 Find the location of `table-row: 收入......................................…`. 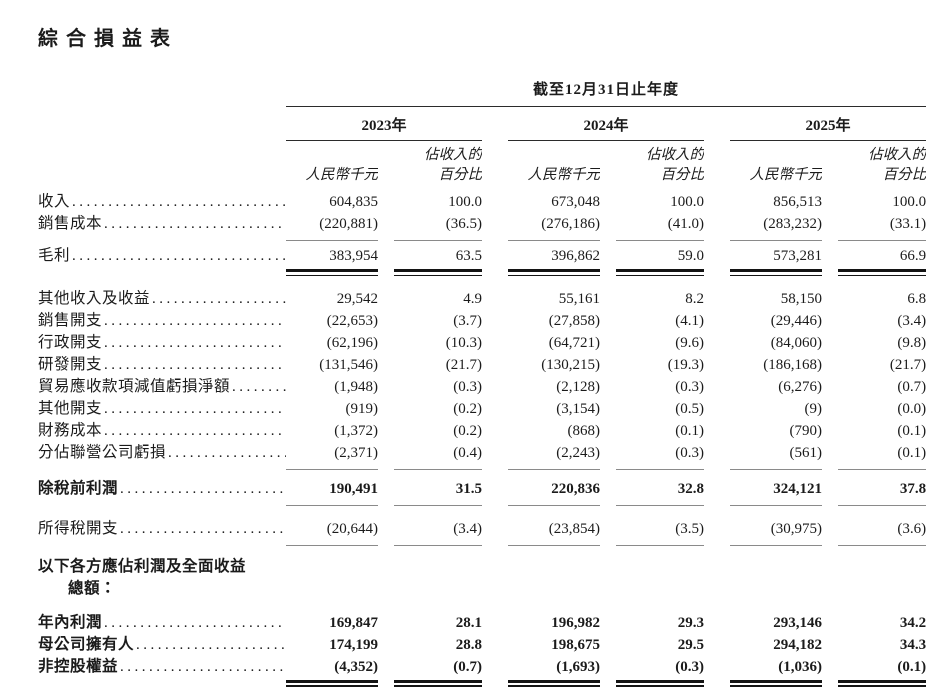

table-row: 收入......................................… is located at coordinates (482, 202).